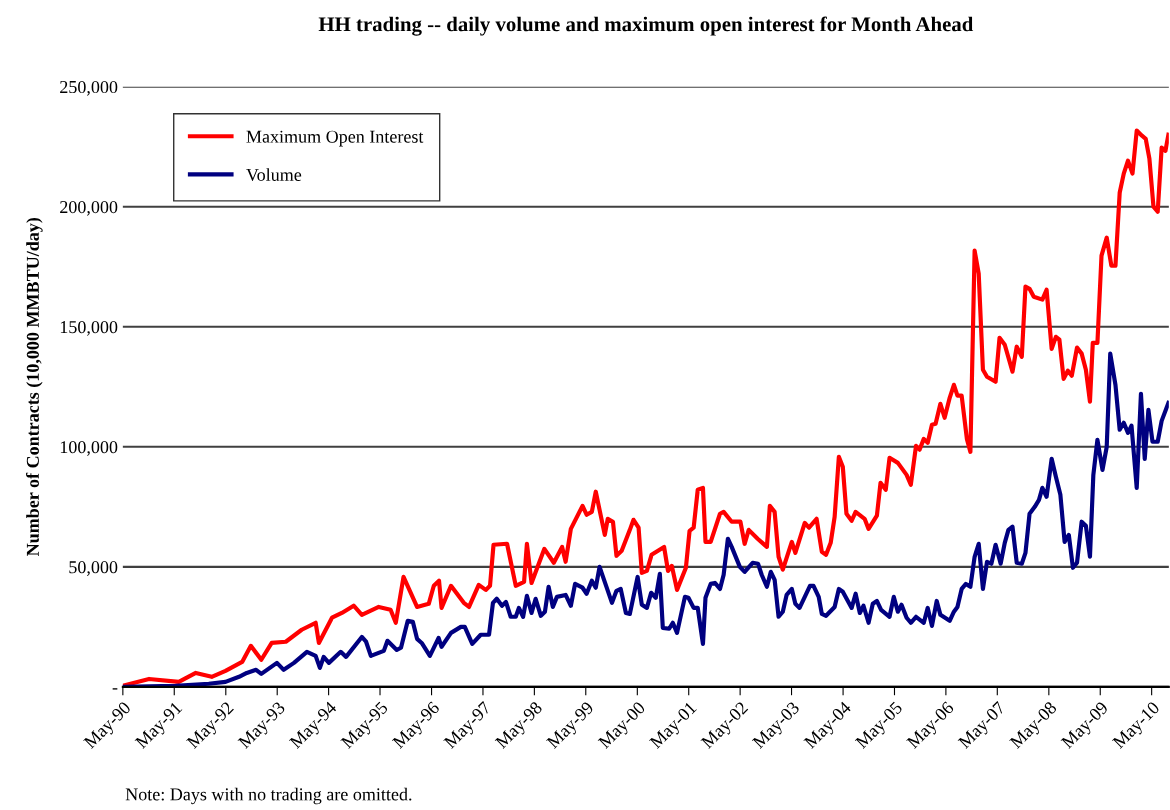 This screenshot has height=810, width=1170. I want to click on legend-label: Maximum Open Interest, so click(335, 138).